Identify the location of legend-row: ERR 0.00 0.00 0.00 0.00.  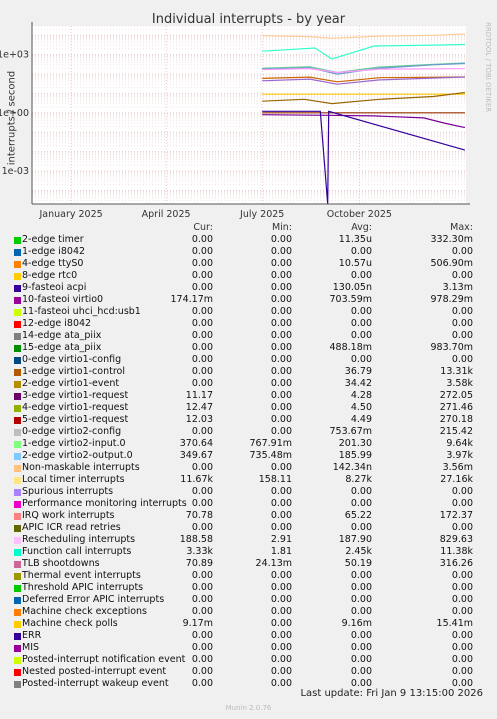
(248, 636).